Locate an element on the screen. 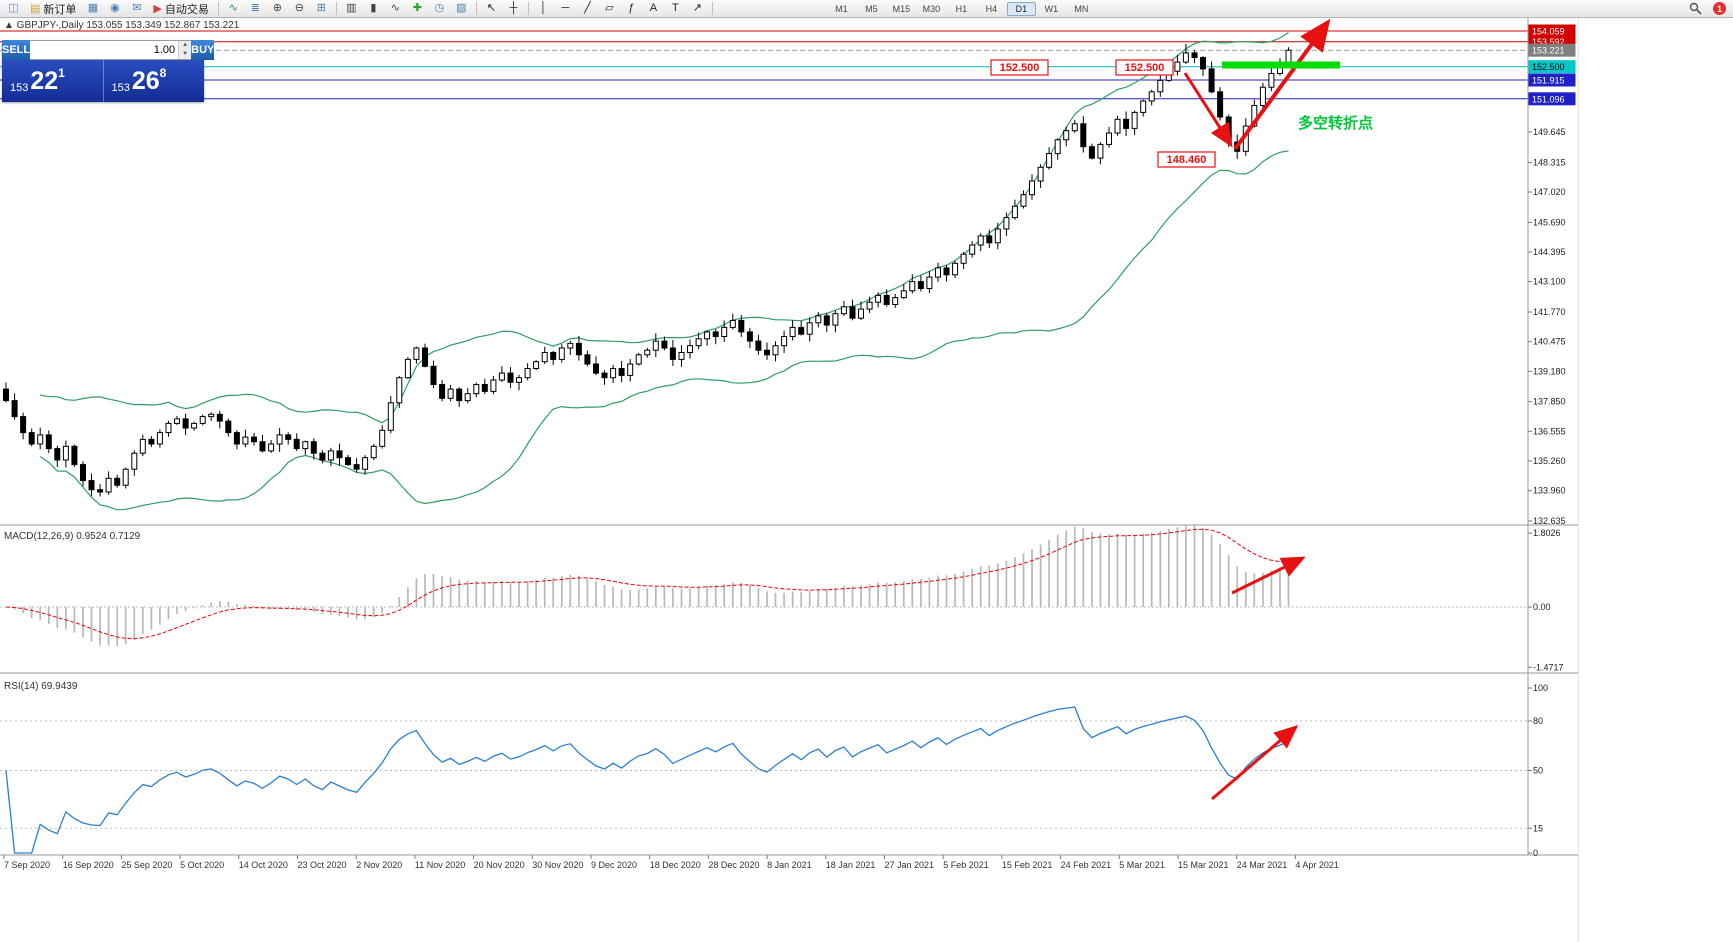 Image resolution: width=1733 pixels, height=942 pixels. buy-price: 153 26 8 is located at coordinates (153, 81).